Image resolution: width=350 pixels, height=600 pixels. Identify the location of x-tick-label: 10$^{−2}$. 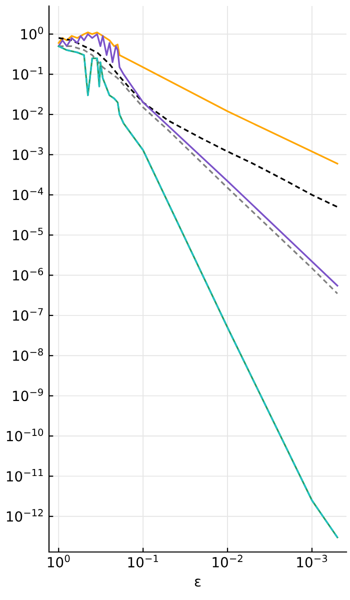
(227, 561).